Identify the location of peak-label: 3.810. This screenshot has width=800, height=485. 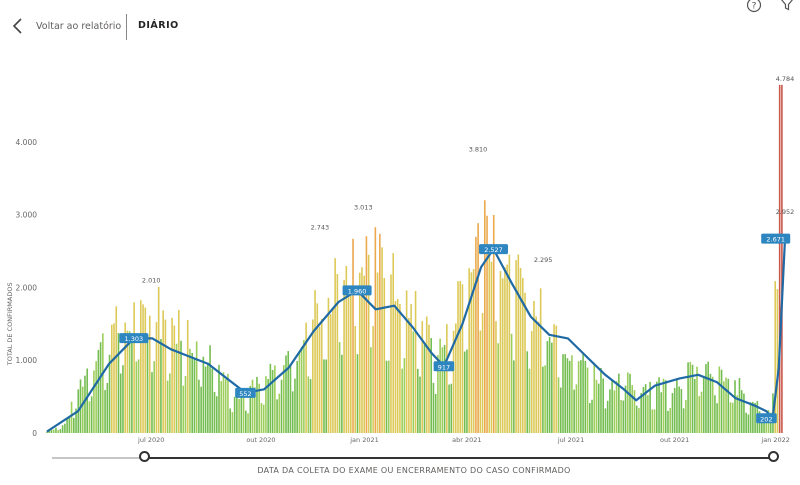
(478, 150).